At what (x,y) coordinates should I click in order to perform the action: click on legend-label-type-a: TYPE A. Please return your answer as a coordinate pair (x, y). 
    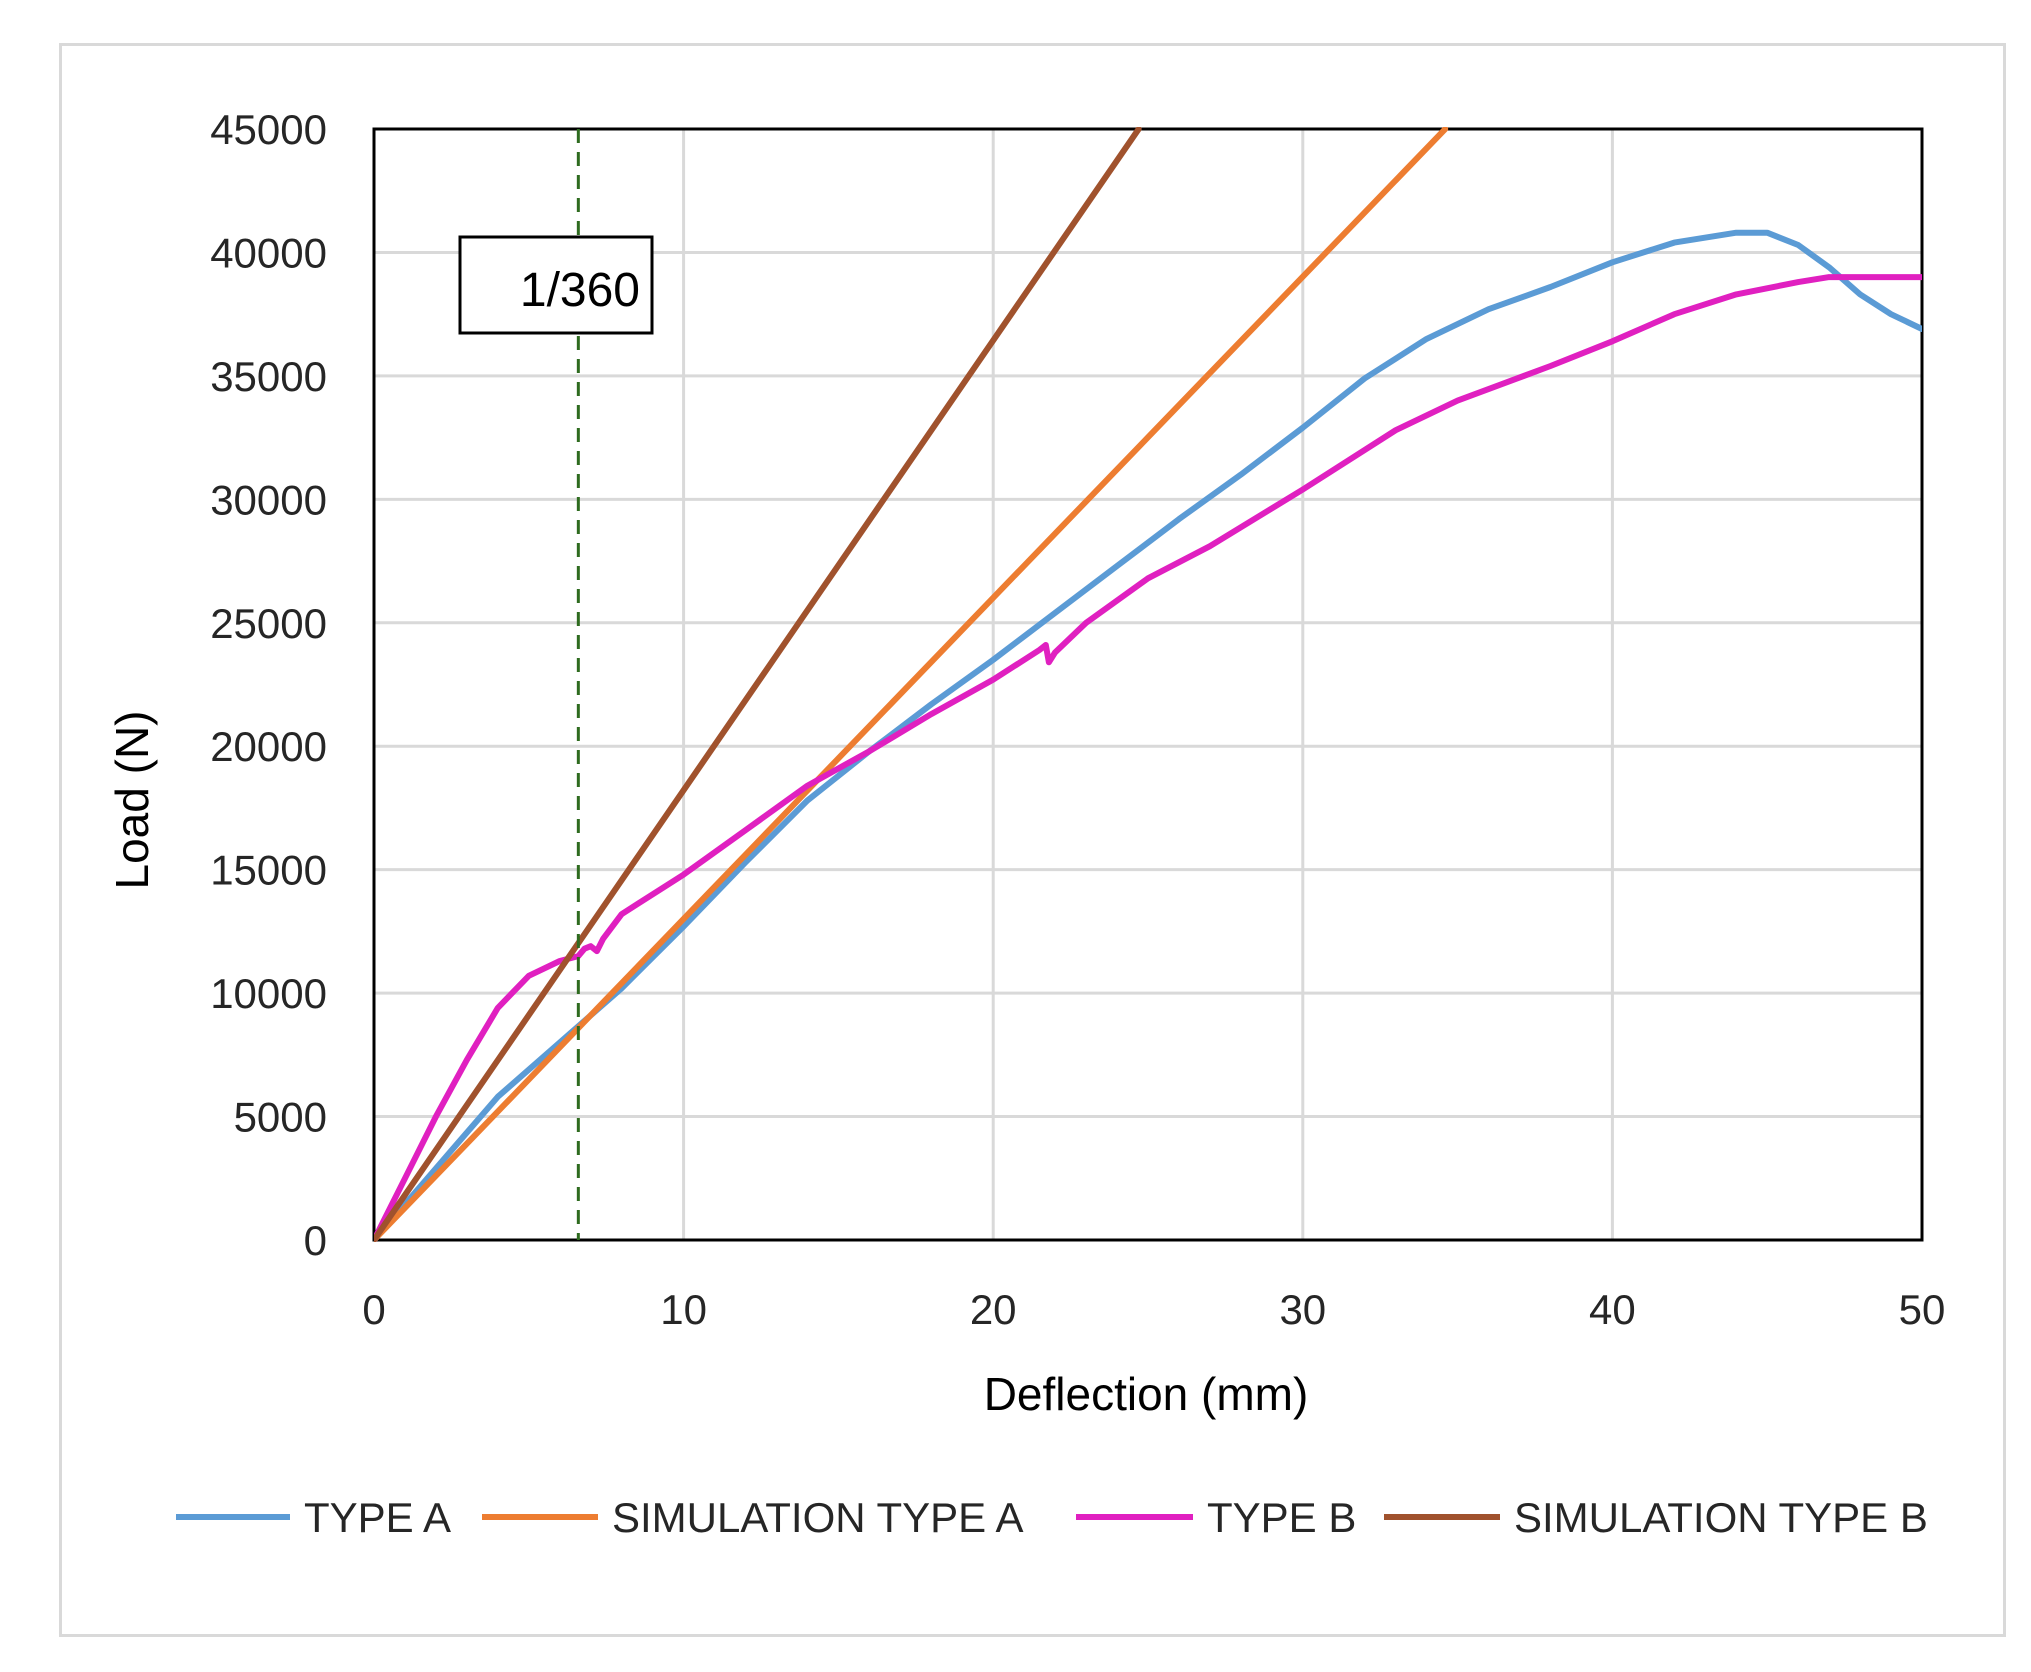
    Looking at the image, I should click on (377, 1517).